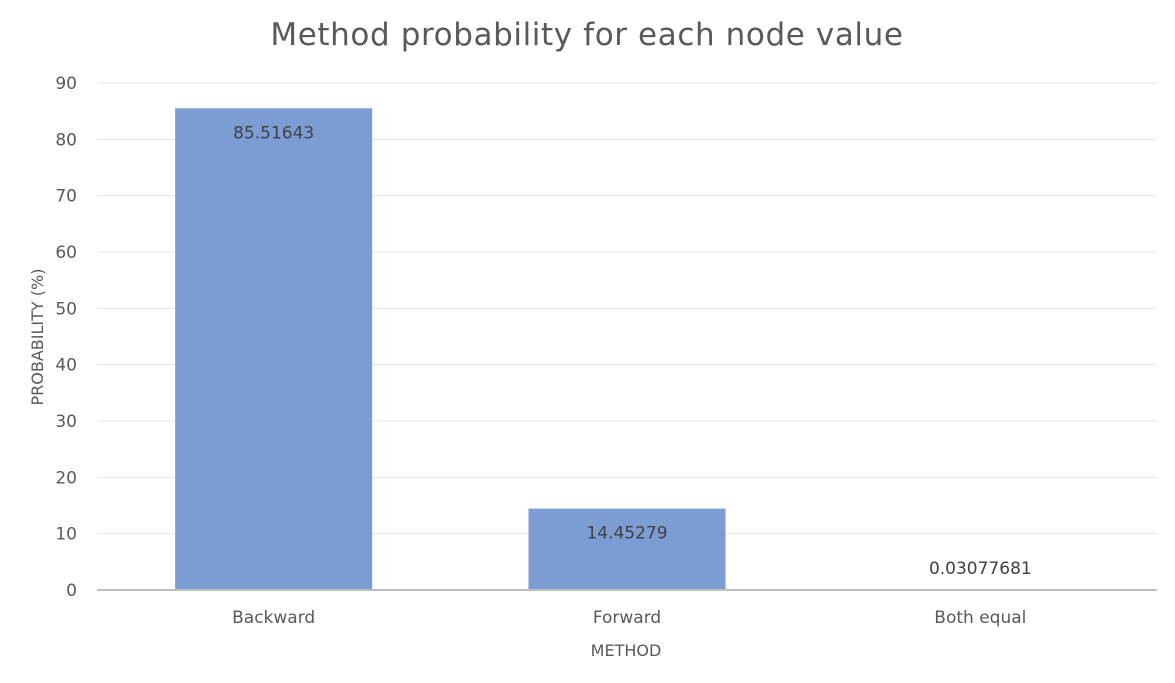  I want to click on y-tick-label: 0, so click(71, 591).